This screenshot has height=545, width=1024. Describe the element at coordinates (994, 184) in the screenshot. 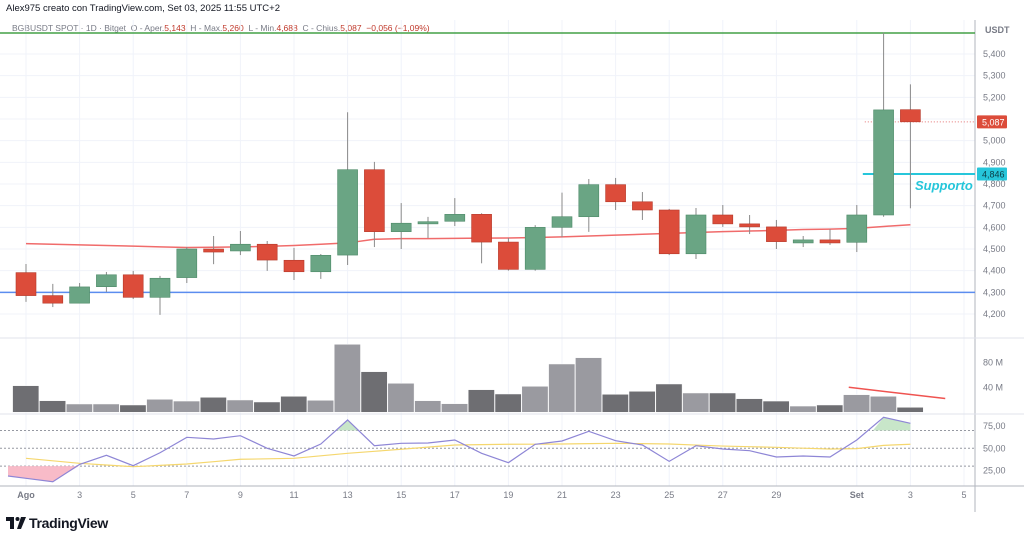

I see `price-tick-label: 4,800` at that location.